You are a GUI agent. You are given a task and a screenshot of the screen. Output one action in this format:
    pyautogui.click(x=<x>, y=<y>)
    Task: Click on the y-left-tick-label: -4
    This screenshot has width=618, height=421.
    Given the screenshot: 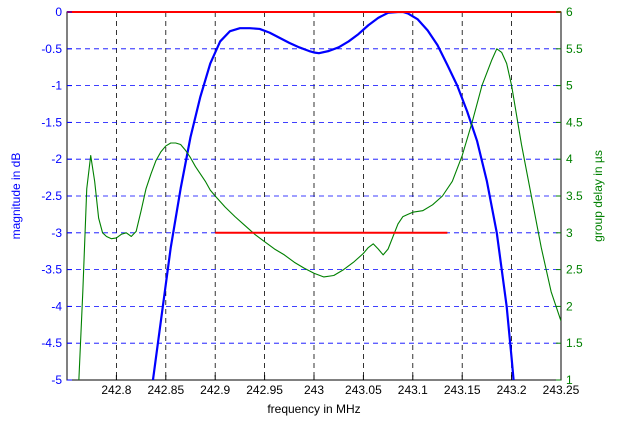 What is the action you would take?
    pyautogui.click(x=56, y=306)
    